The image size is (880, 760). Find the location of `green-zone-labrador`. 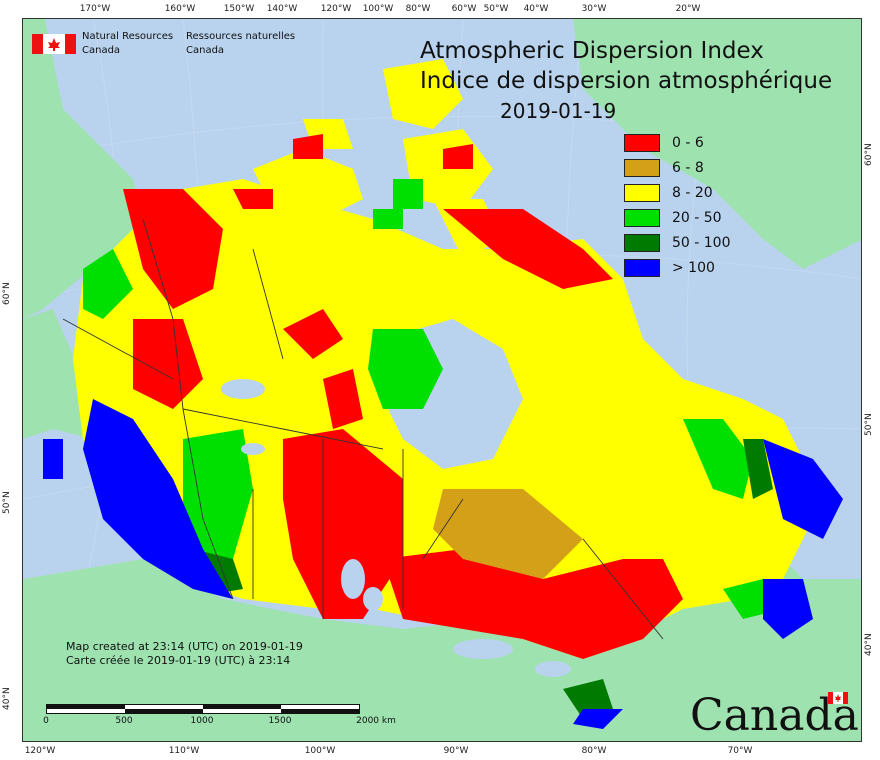

green-zone-labrador is located at coordinates (718, 459).